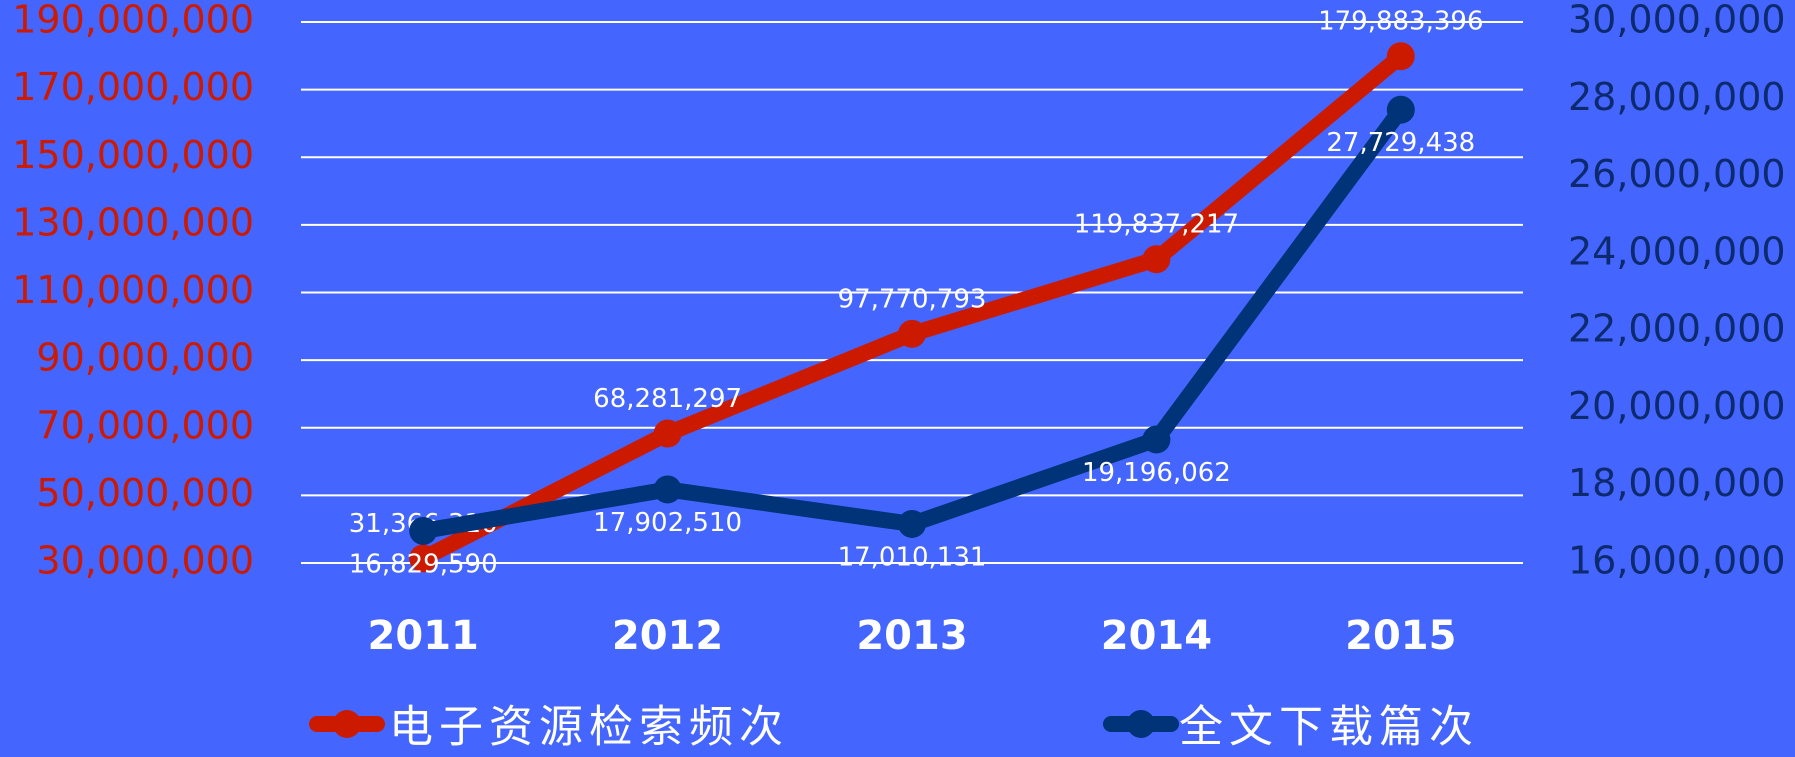 The height and width of the screenshot is (757, 1795). Describe the element at coordinates (912, 299) in the screenshot. I see `data-label: 97,770,793` at that location.